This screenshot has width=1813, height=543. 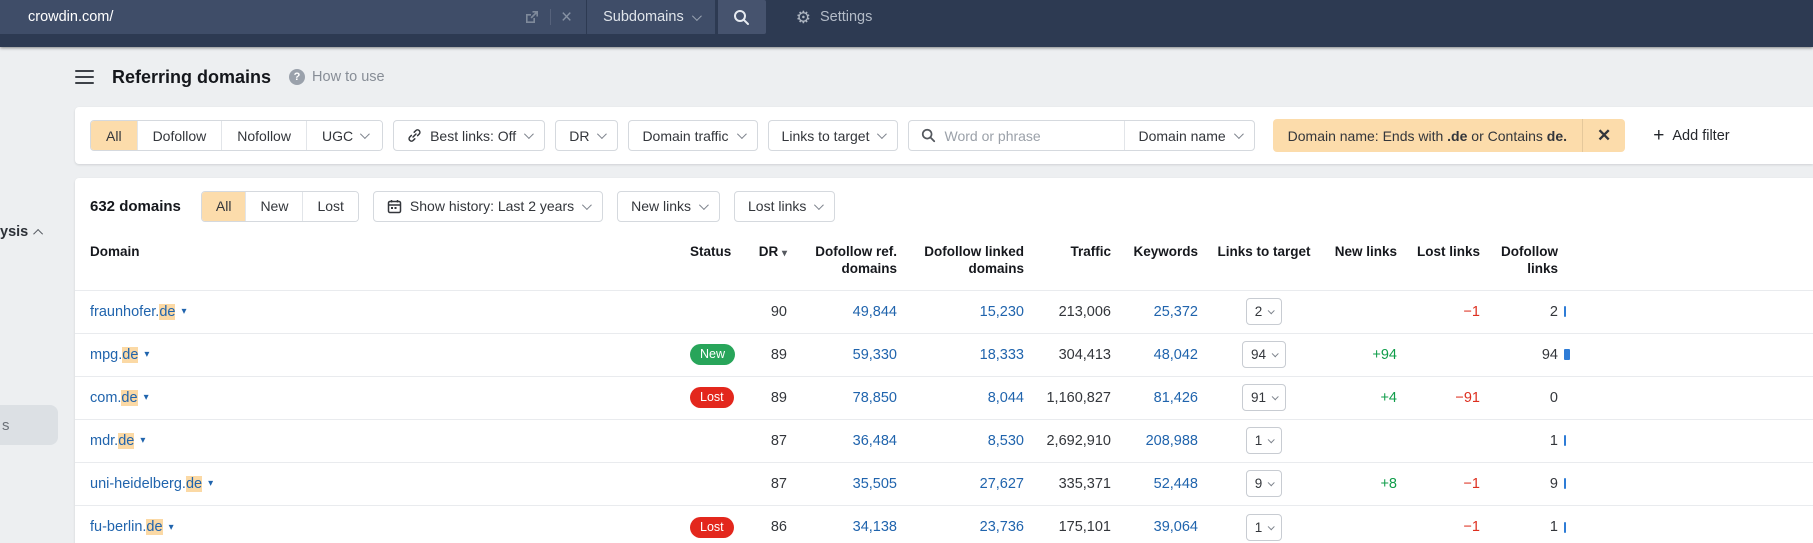 What do you see at coordinates (874, 311) in the screenshot?
I see `dofollow-ref-cell: 49,844` at bounding box center [874, 311].